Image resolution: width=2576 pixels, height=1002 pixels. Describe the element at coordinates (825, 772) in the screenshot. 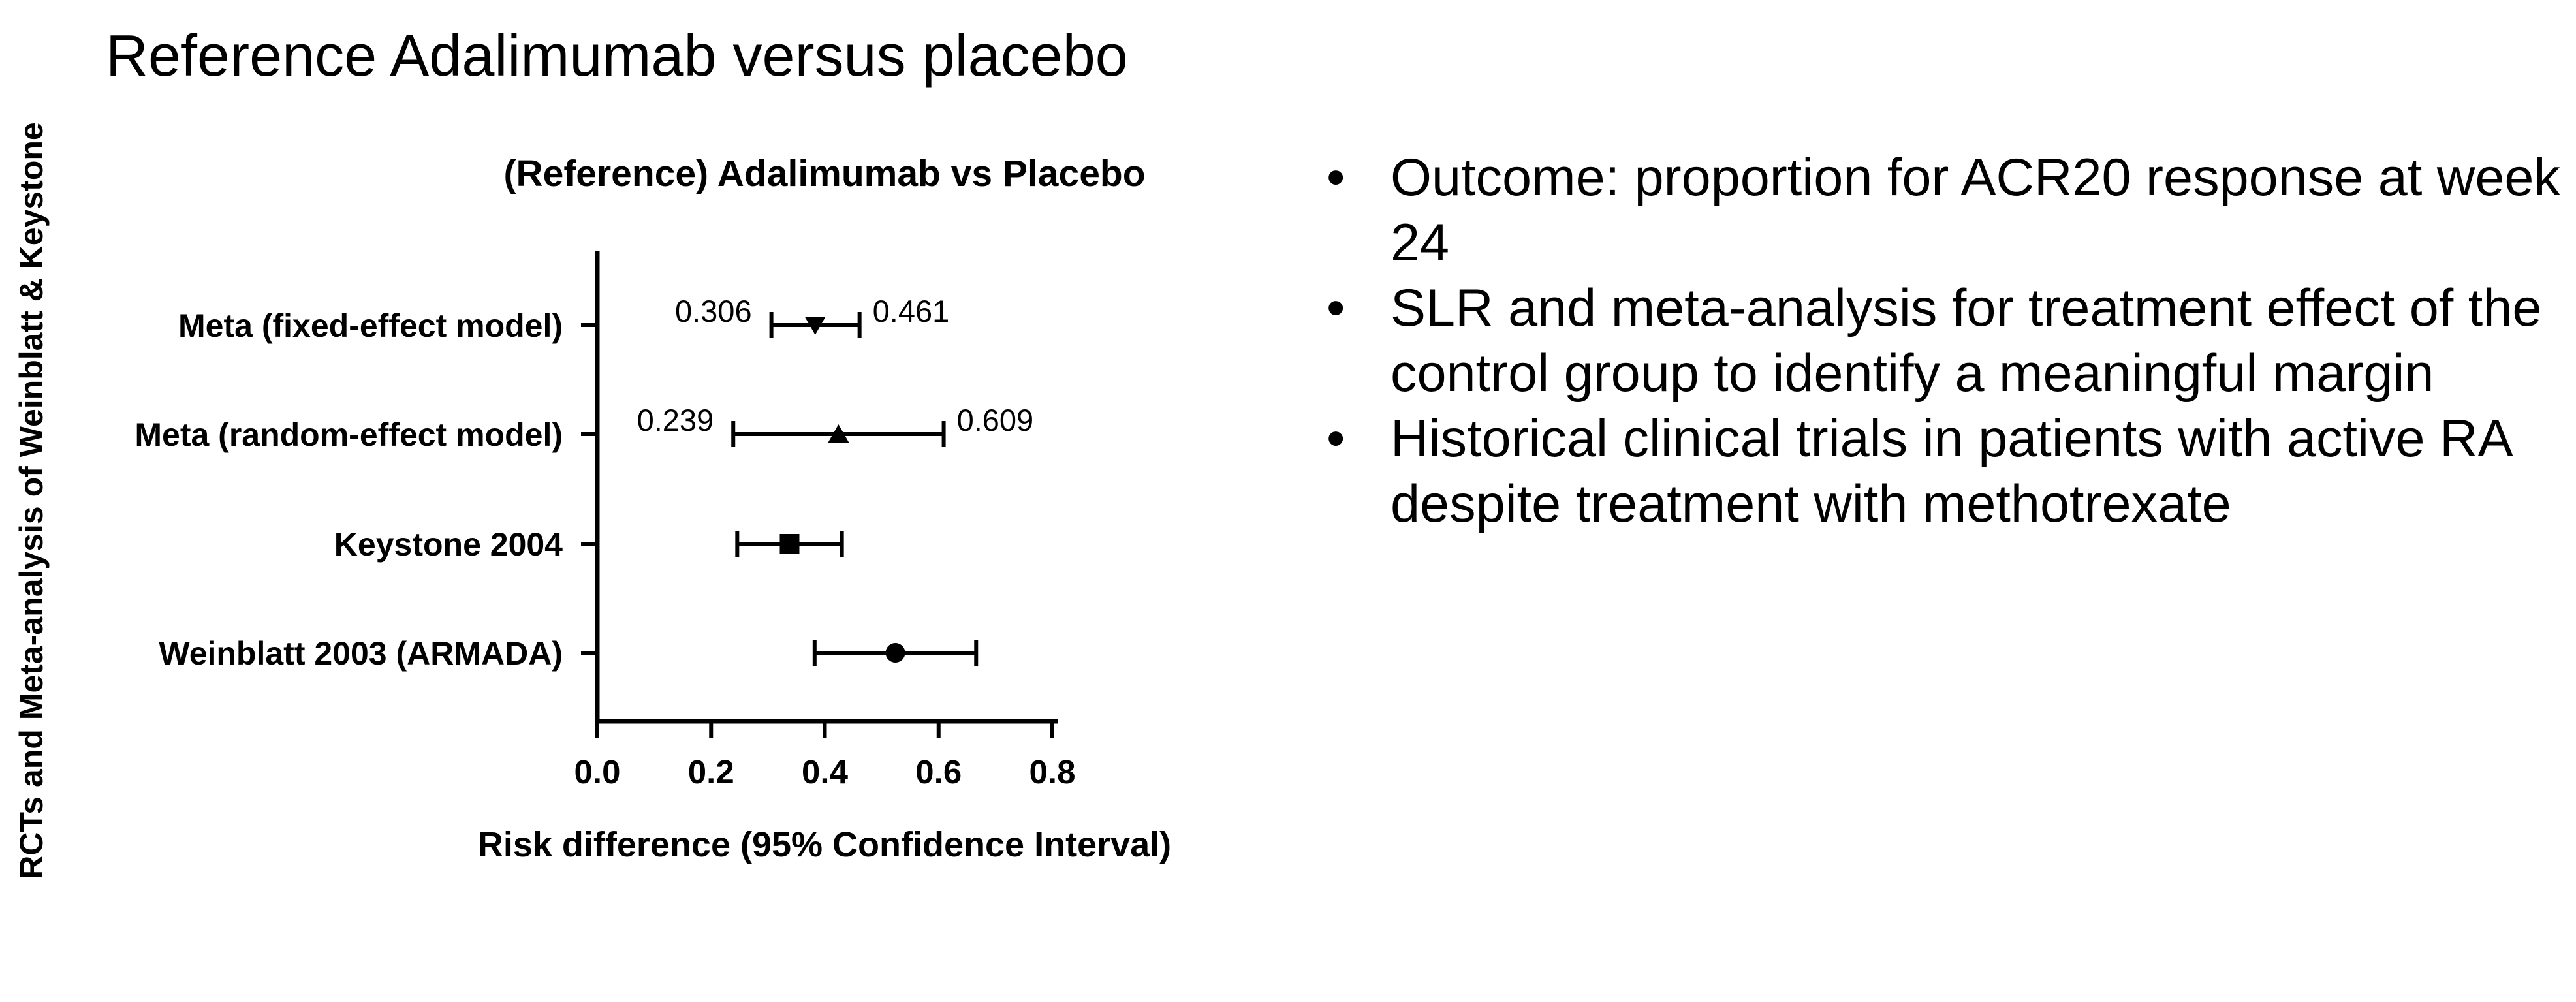

I see `x-tick-label: 0.4` at that location.